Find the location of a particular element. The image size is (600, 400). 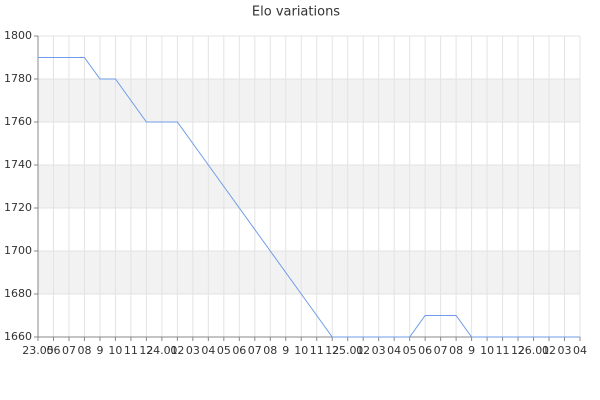

x-tick-label: 26.01 is located at coordinates (534, 350).